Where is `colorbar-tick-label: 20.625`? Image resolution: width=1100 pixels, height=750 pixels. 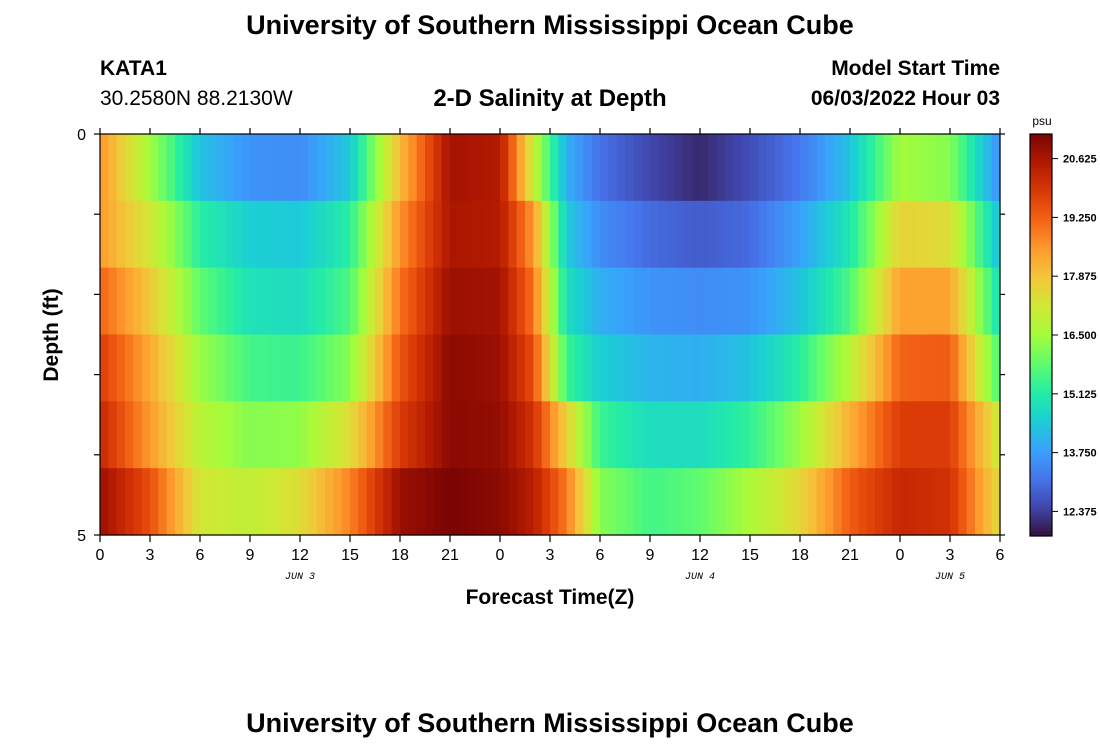 colorbar-tick-label: 20.625 is located at coordinates (1080, 160).